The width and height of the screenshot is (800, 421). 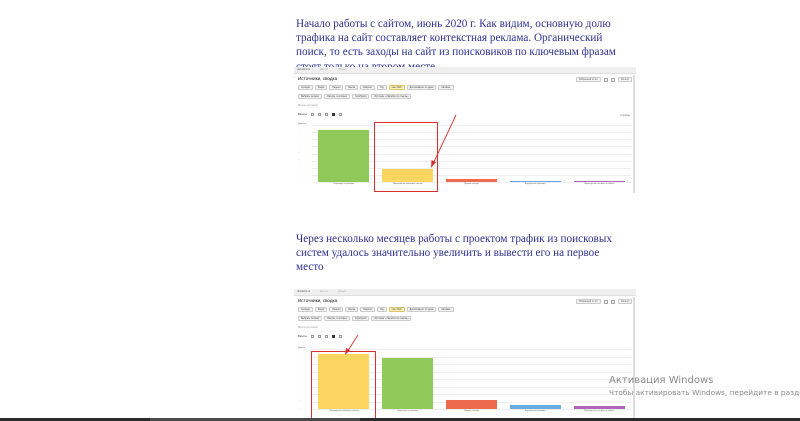 I want to click on highlight-box, so click(x=343, y=385).